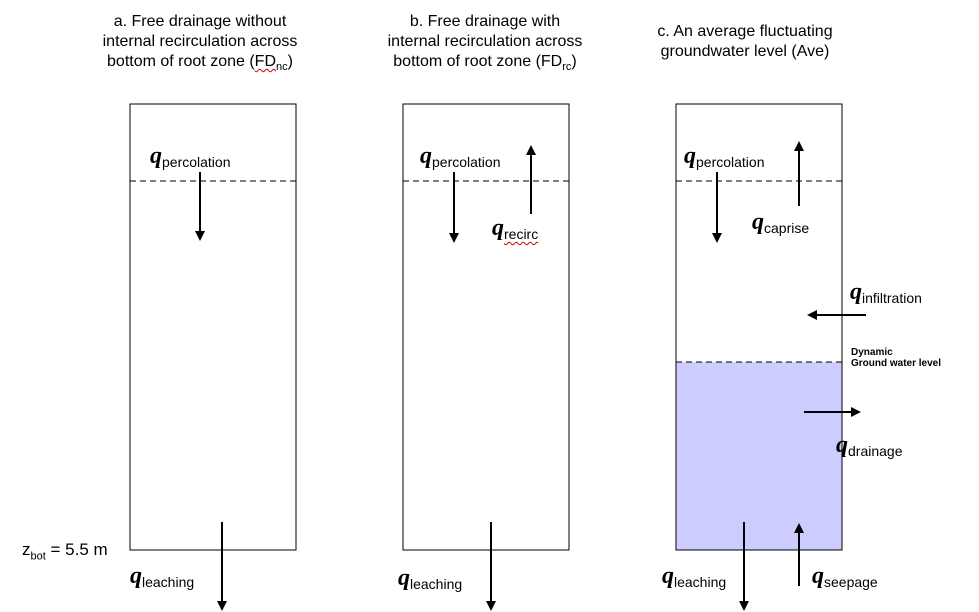  What do you see at coordinates (65, 551) in the screenshot?
I see `label-zbot: zbot = 5.5 m` at bounding box center [65, 551].